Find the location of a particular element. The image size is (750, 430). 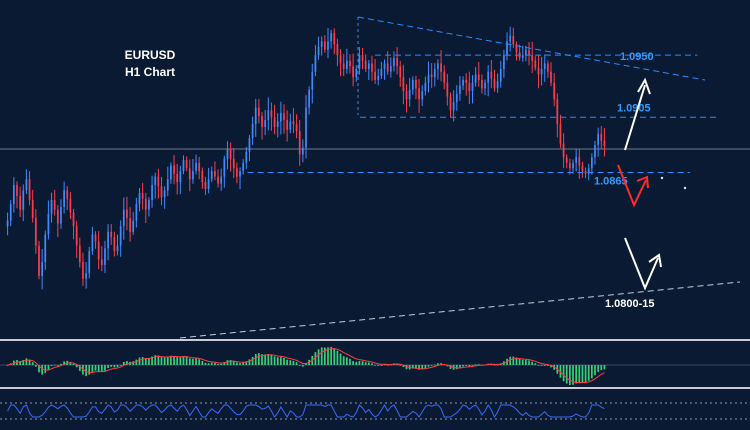

oscillator-line is located at coordinates (306, 411).